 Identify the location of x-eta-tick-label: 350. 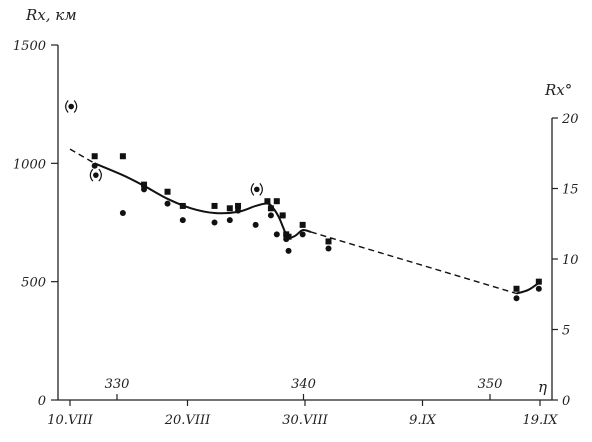
(490, 384).